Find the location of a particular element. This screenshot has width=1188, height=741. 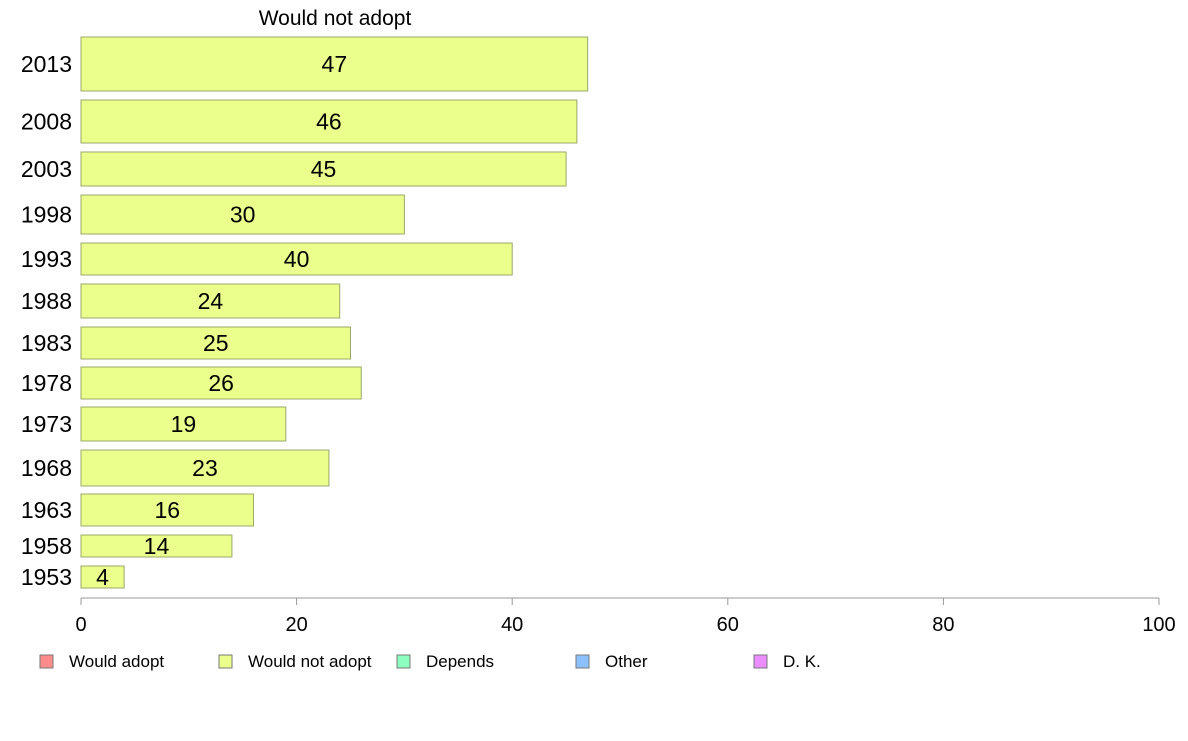

x-tick-label: 20 is located at coordinates (296, 625).